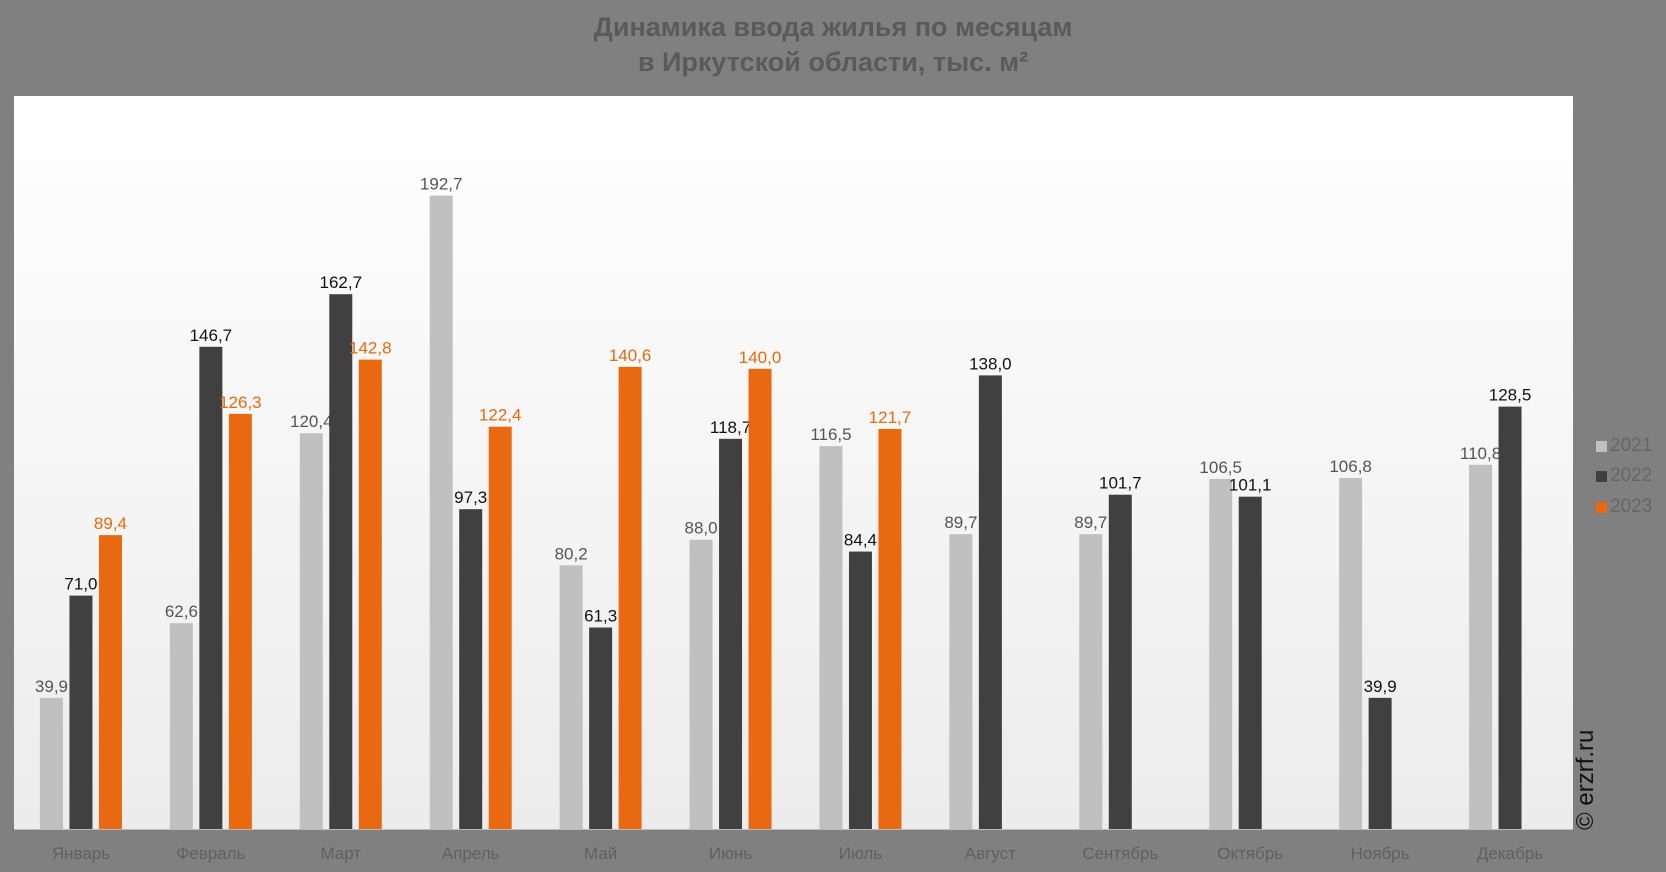 Image resolution: width=1666 pixels, height=872 pixels. I want to click on data-label-2022: 39,9, so click(1380, 686).